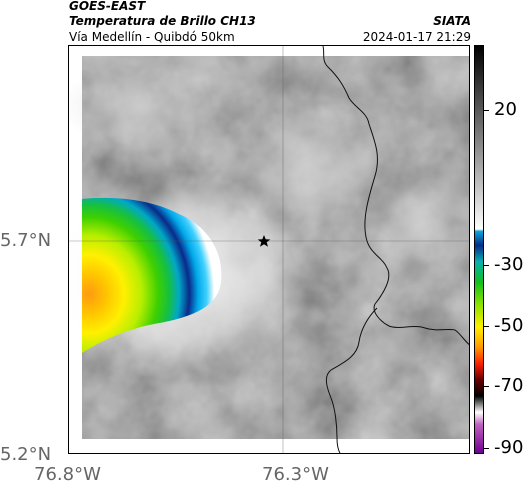 The image size is (526, 491). What do you see at coordinates (351, 380) in the screenshot?
I see `boundary-line` at bounding box center [351, 380].